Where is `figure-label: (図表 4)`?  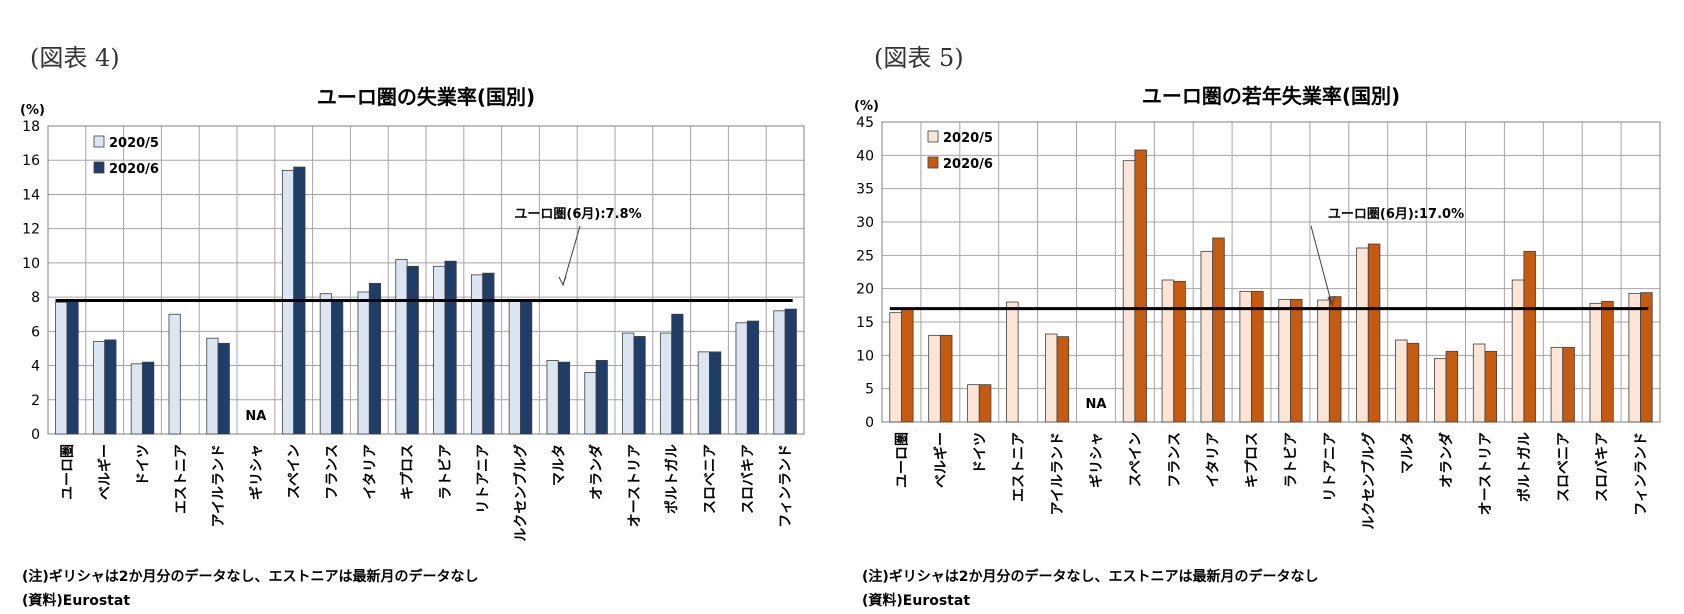 figure-label: (図表 4) is located at coordinates (75, 58).